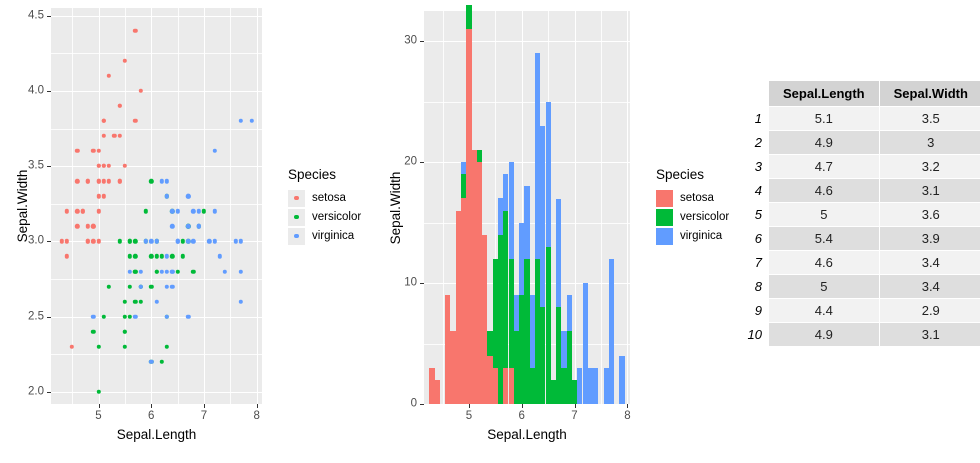 This screenshot has height=463, width=980. I want to click on legend-swatch-setosa, so click(664, 198).